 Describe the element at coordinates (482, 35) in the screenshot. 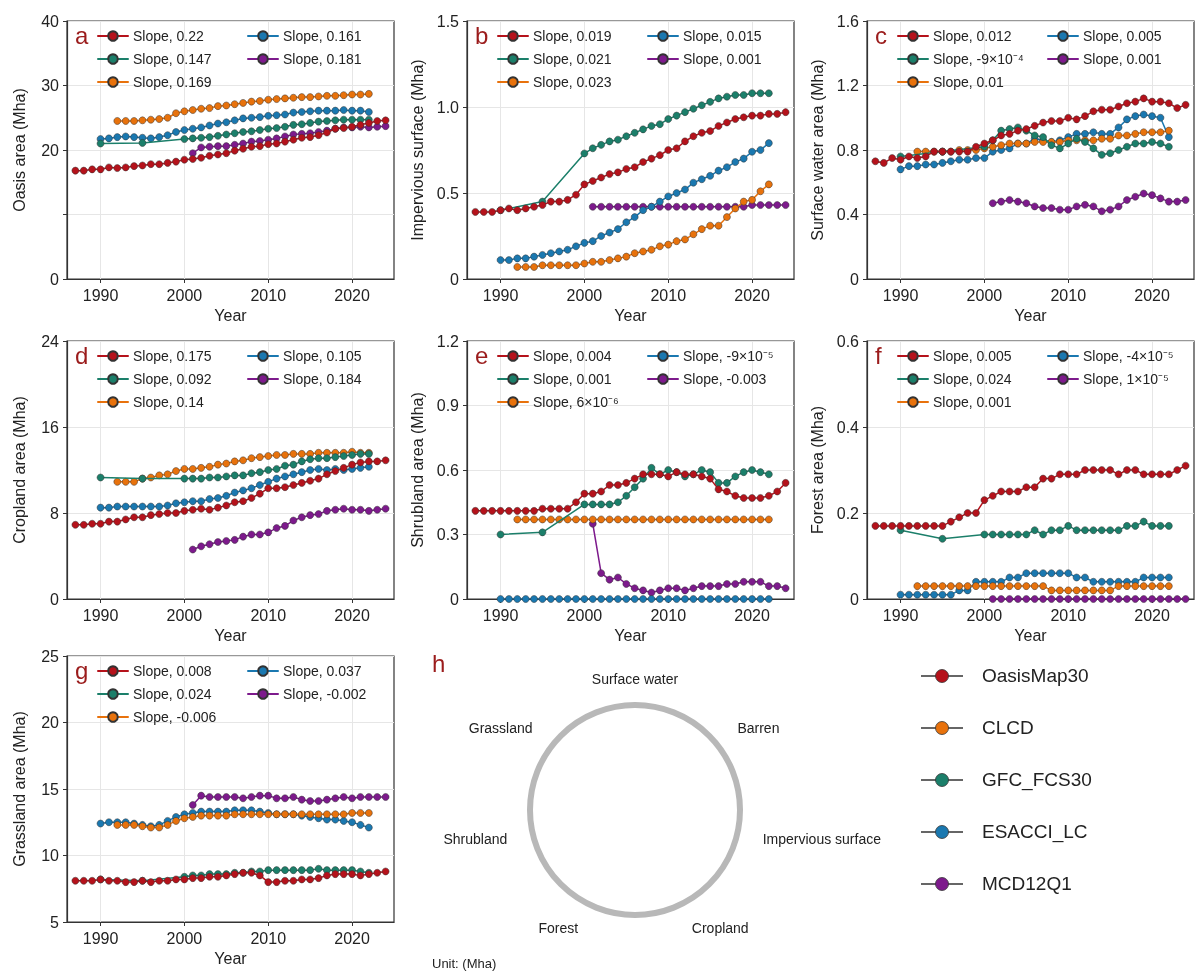

I see `chart-title: b` at that location.